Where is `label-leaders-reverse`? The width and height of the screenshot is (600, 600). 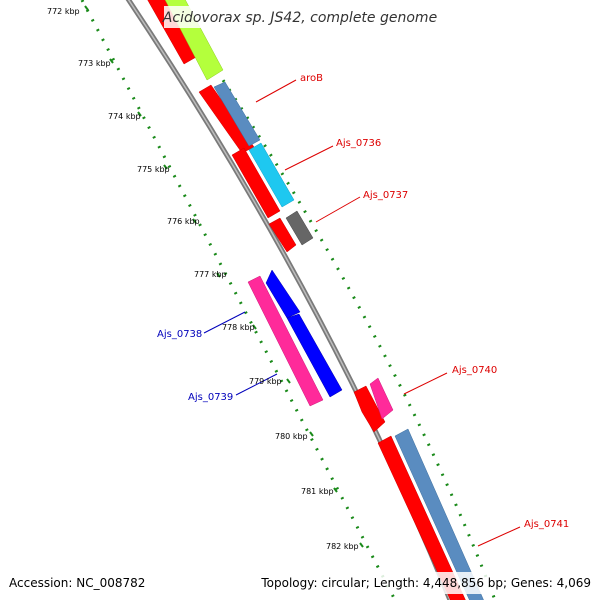 label-leaders-reverse is located at coordinates (240, 353).